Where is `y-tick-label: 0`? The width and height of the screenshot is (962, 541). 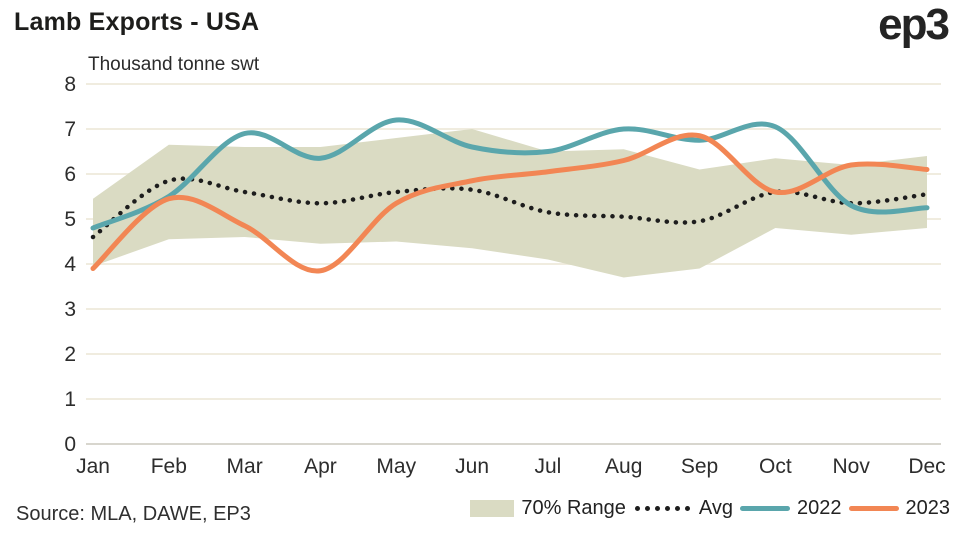
y-tick-label: 0 is located at coordinates (70, 444).